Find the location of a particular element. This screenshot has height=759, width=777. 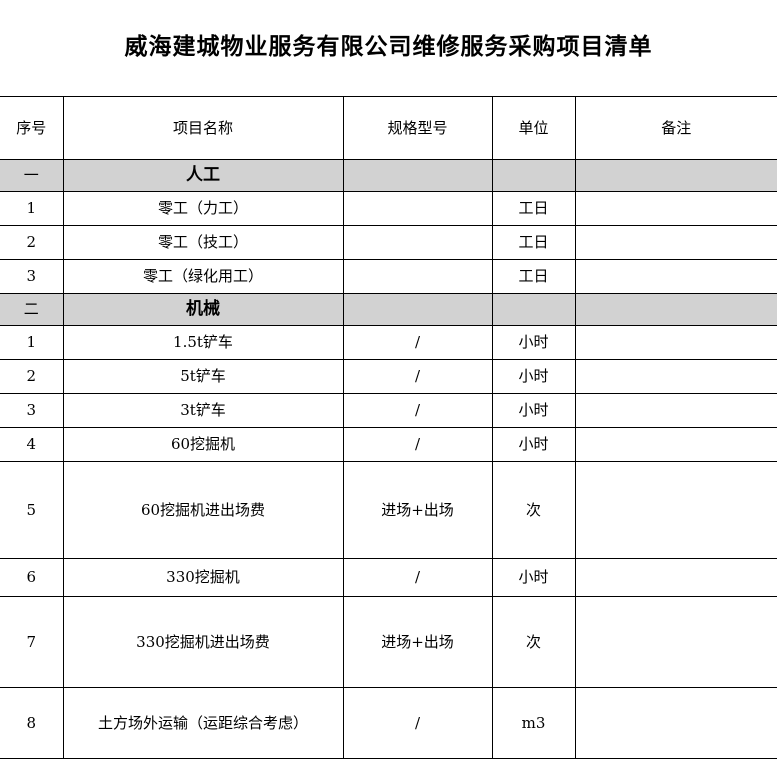

table-section-row: 一 人工 is located at coordinates (388, 175).